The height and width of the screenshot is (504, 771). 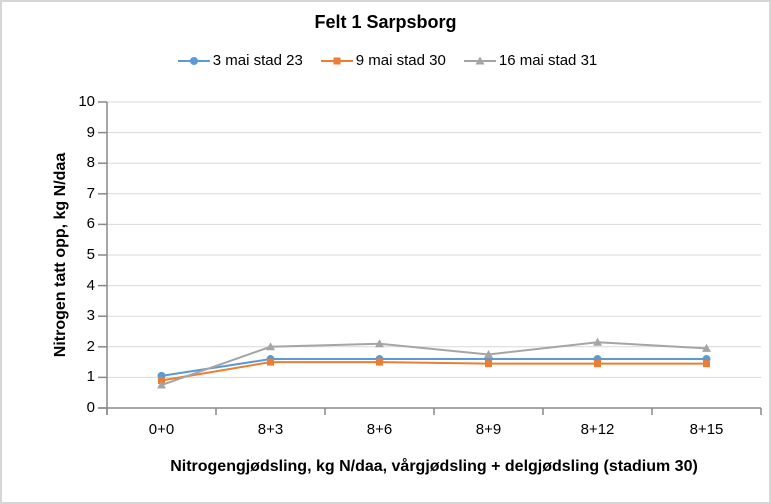 I want to click on legend-label: 9 mai stad 30, so click(x=400, y=60).